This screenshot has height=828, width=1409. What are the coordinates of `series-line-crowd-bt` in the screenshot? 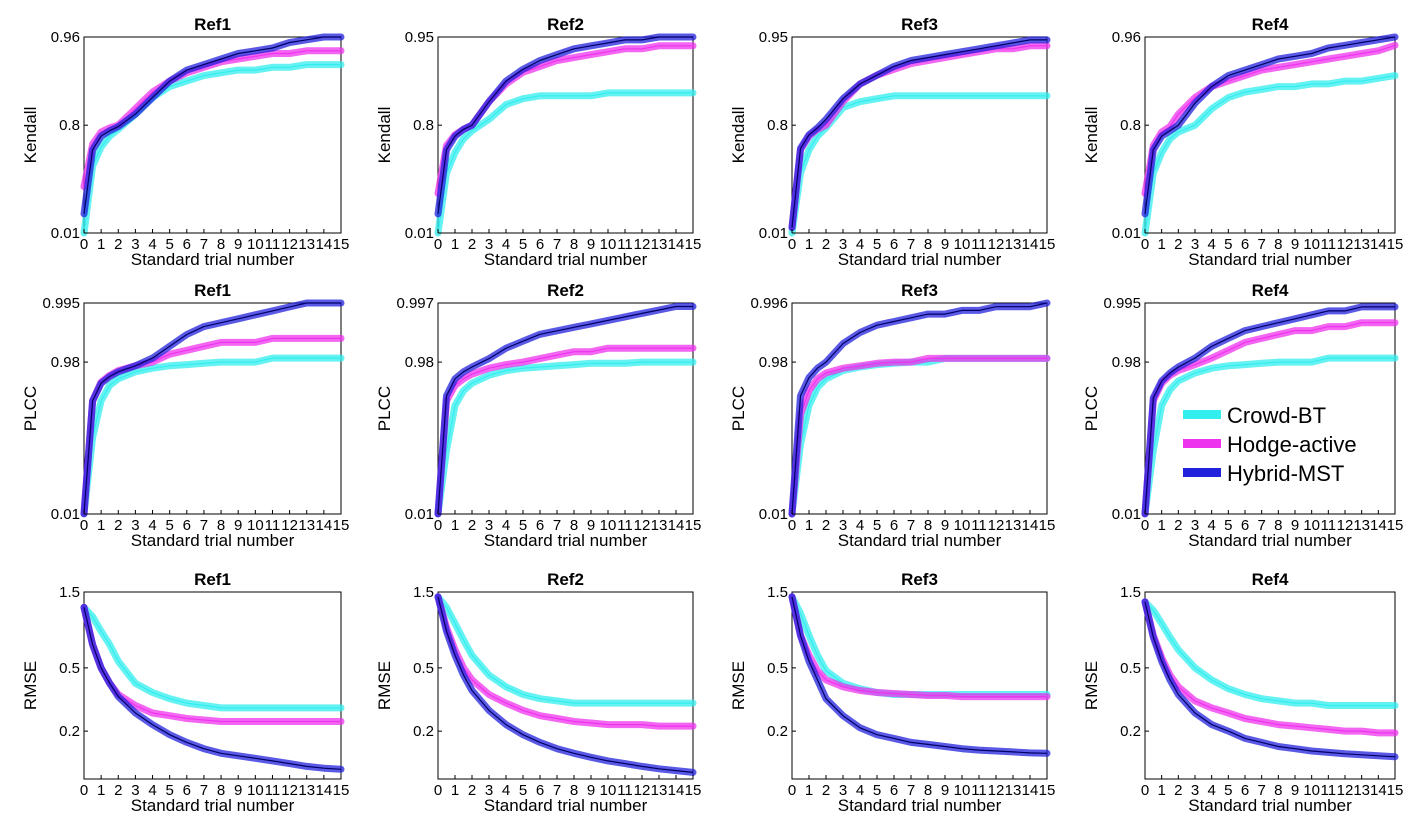 It's located at (212, 436).